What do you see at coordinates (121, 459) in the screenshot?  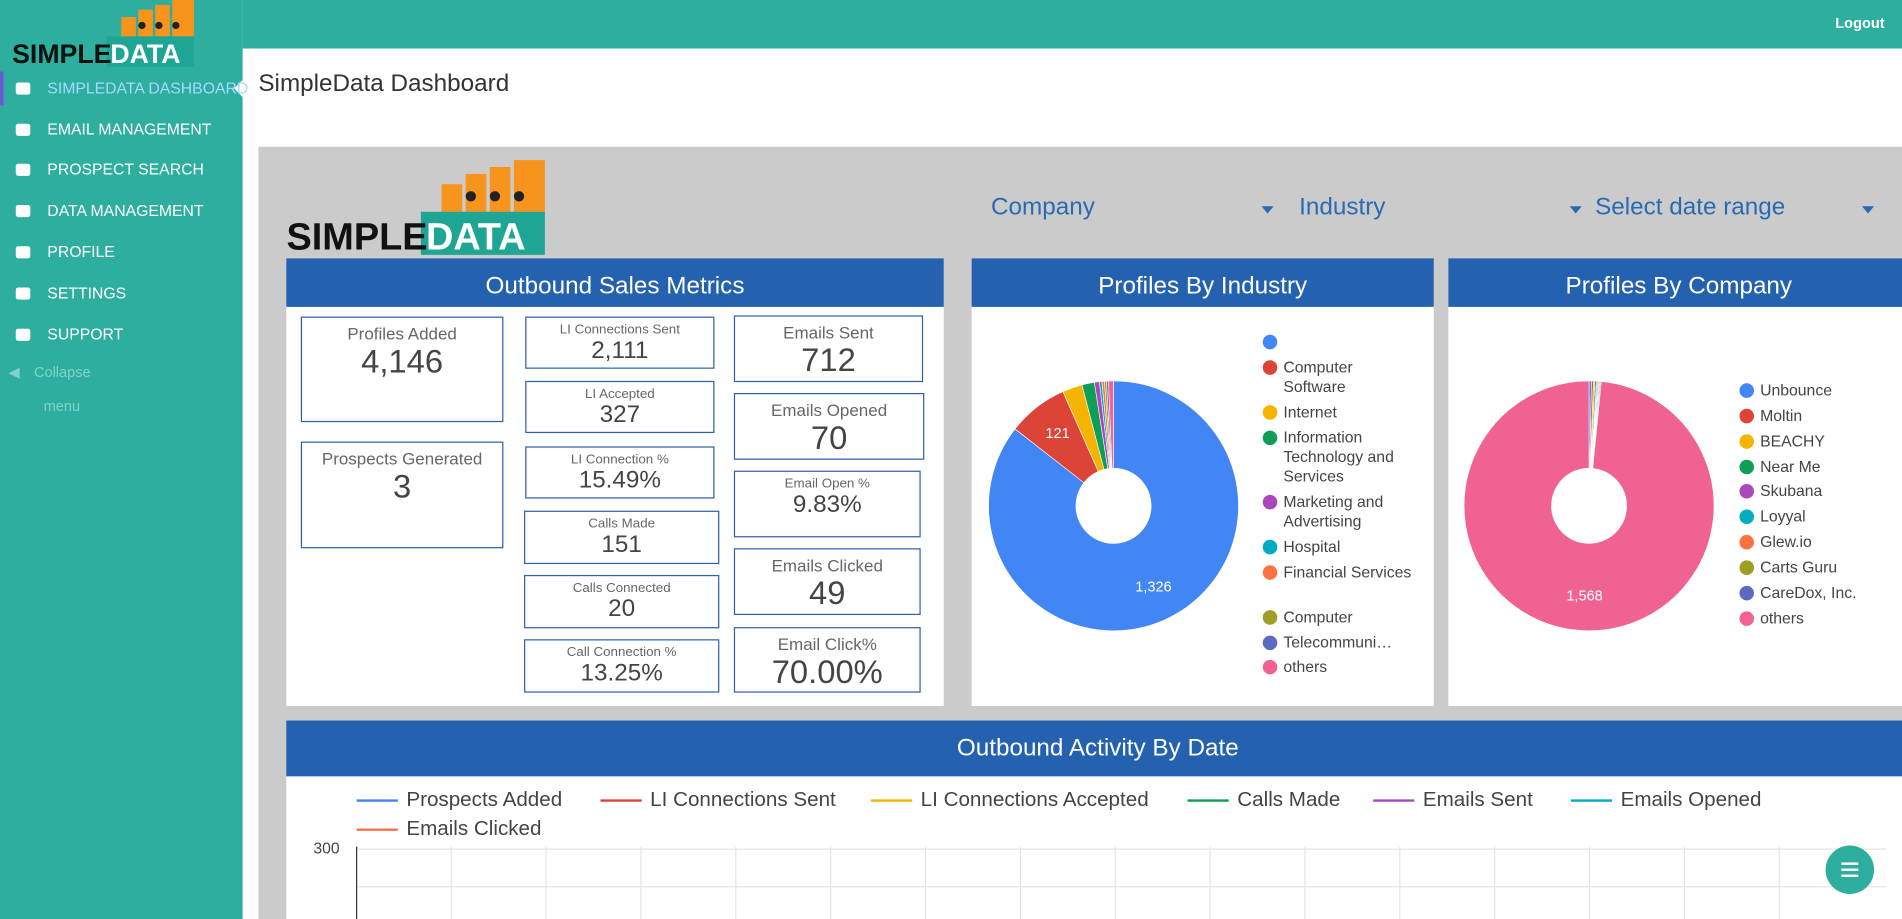 I see `sidebar` at bounding box center [121, 459].